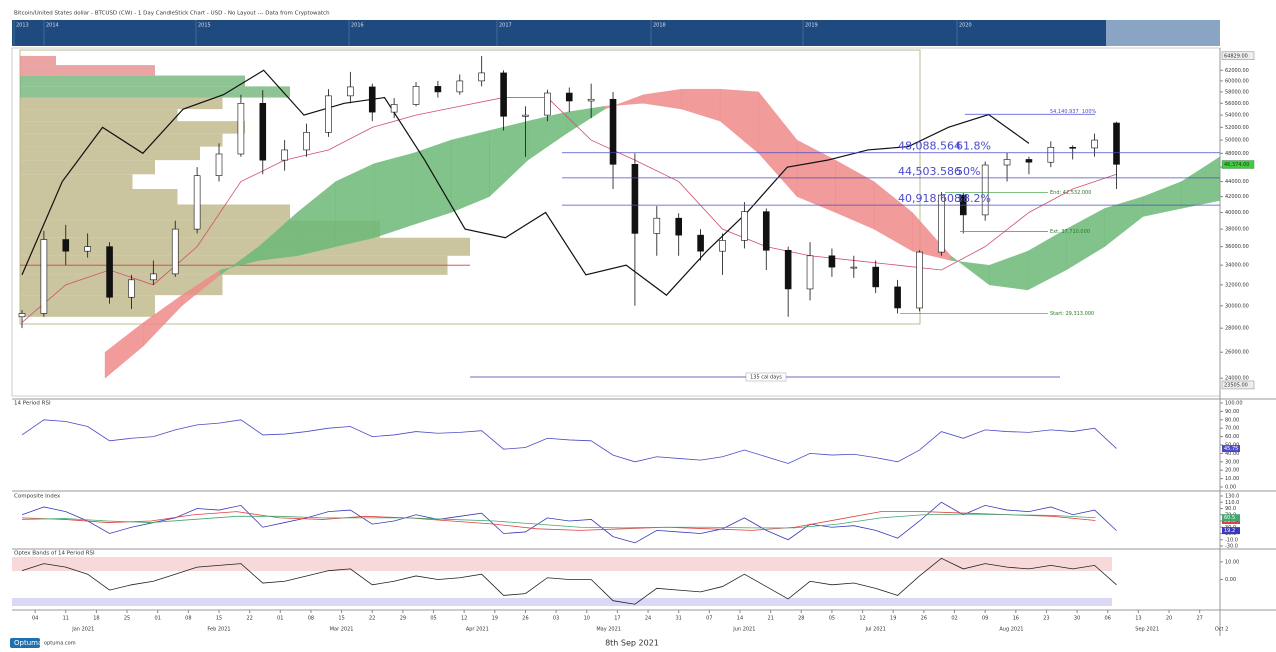 This screenshot has height=652, width=1276. Describe the element at coordinates (617, 619) in the screenshot. I see `x-day-label: 17` at that location.